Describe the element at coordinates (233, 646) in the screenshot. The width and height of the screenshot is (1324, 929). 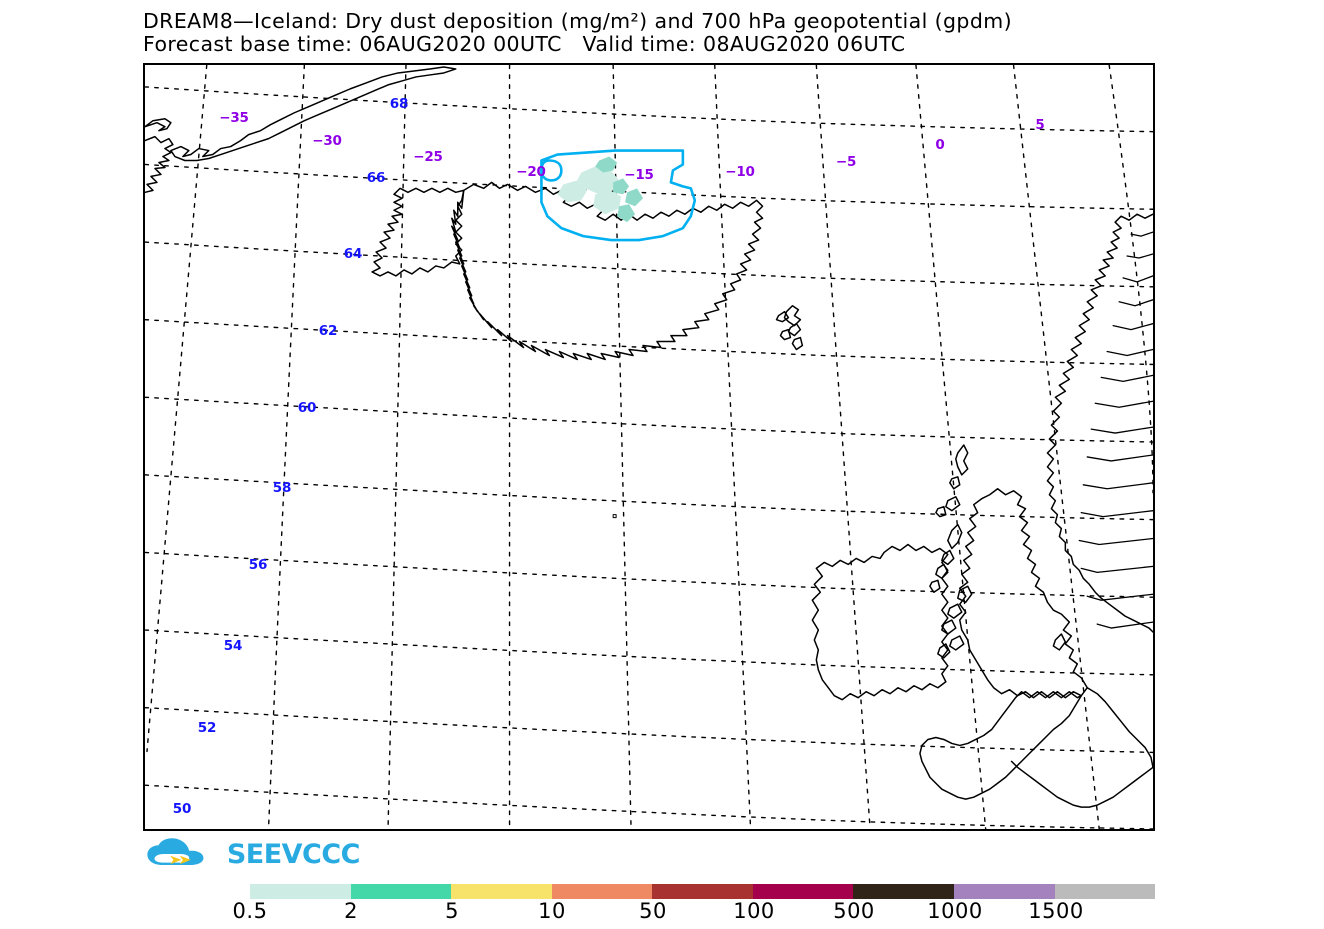
I see `lat-label-54: 54` at that location.